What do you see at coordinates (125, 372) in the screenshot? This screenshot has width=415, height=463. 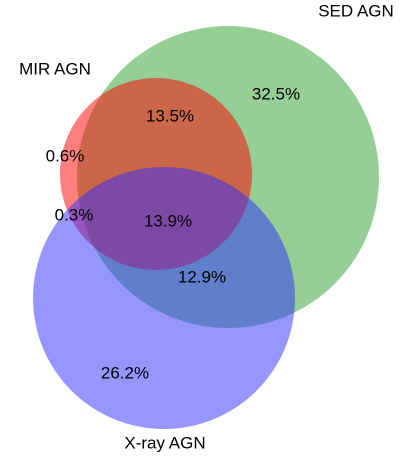 I see `region-label: 26.2%` at bounding box center [125, 372].